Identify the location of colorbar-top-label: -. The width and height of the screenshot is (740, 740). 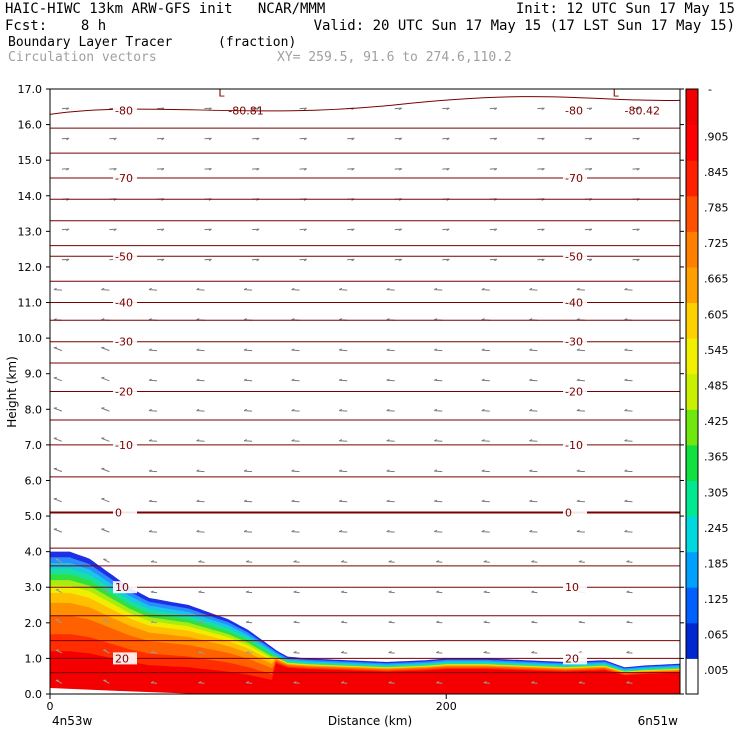
(710, 89).